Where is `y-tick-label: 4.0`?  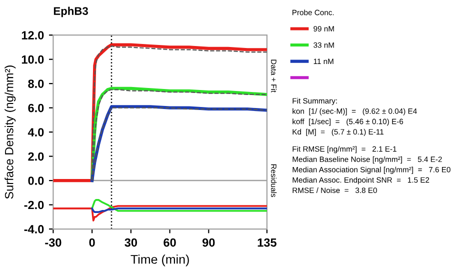 y-tick-label: 4.0 is located at coordinates (36, 132).